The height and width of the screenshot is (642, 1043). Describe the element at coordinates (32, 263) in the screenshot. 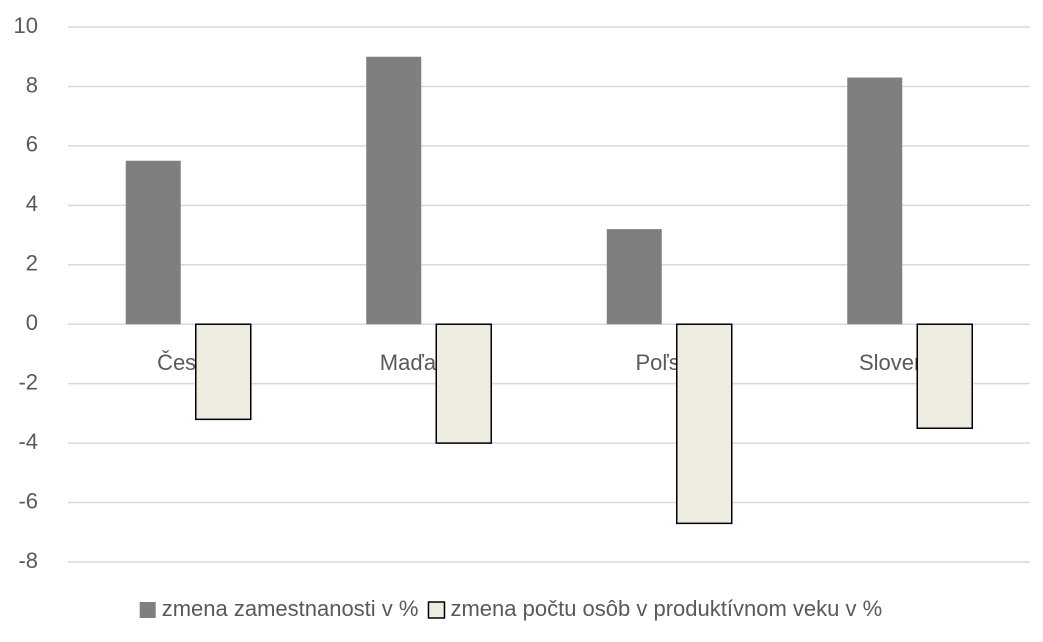

I see `y-tick-label: 2` at that location.